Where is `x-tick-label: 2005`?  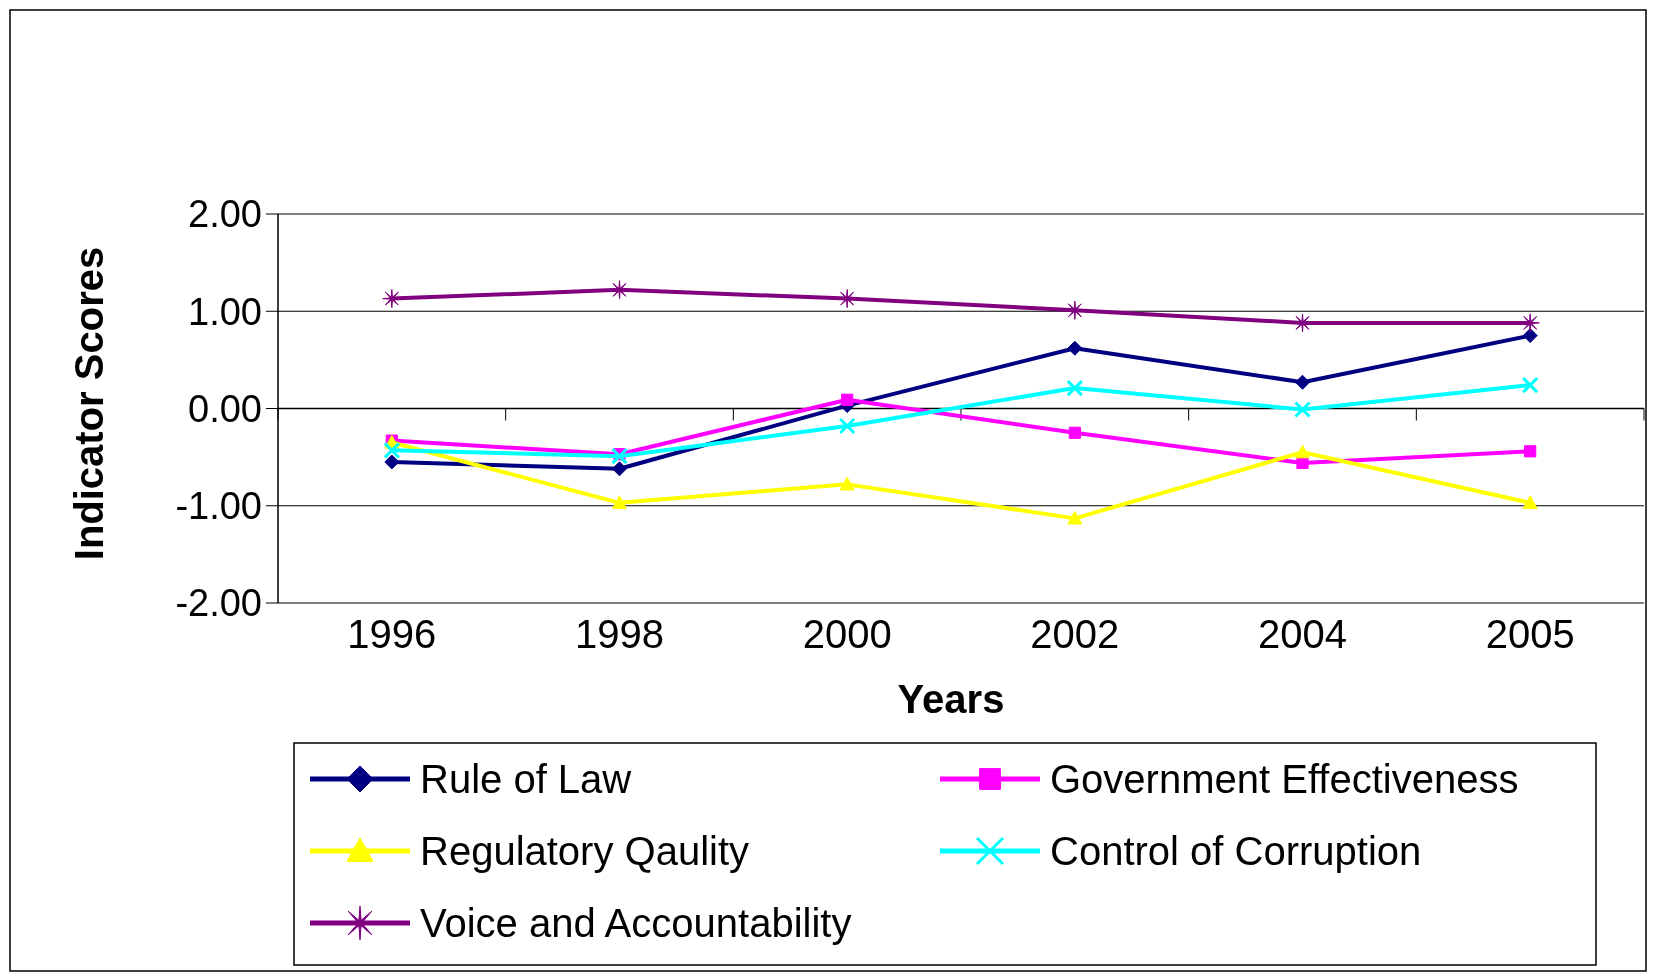
x-tick-label: 2005 is located at coordinates (1530, 634).